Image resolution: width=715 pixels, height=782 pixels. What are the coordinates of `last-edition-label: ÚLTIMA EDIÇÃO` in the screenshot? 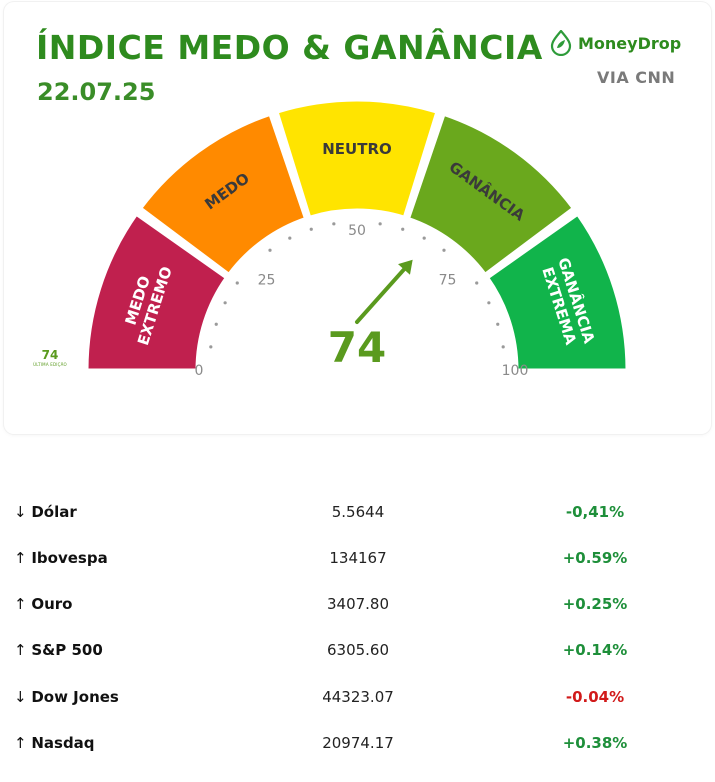 It's located at (50, 364).